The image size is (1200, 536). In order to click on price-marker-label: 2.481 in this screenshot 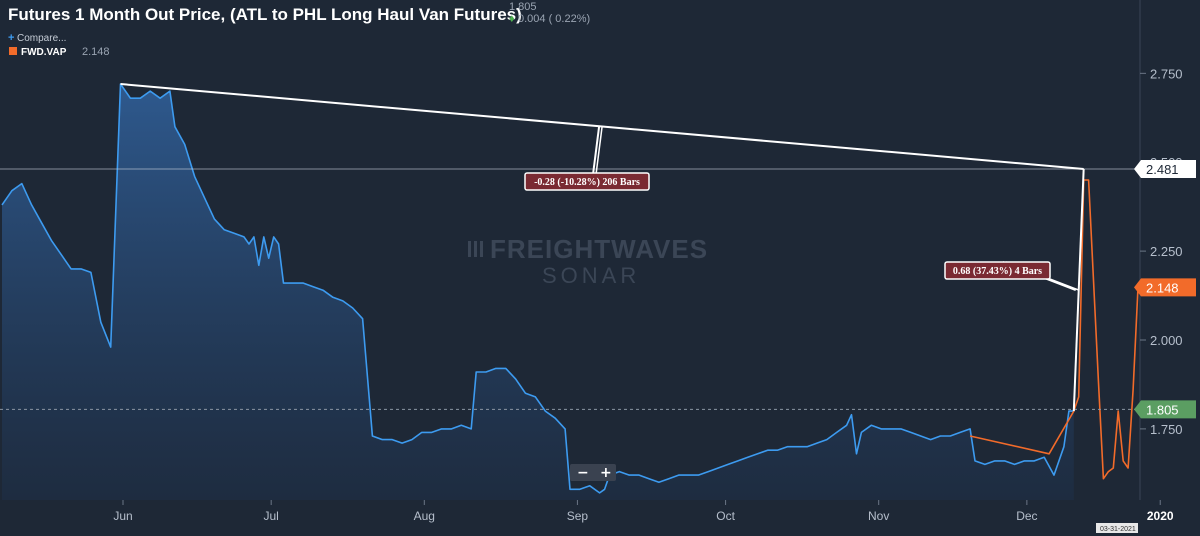, I will do `click(1162, 169)`.